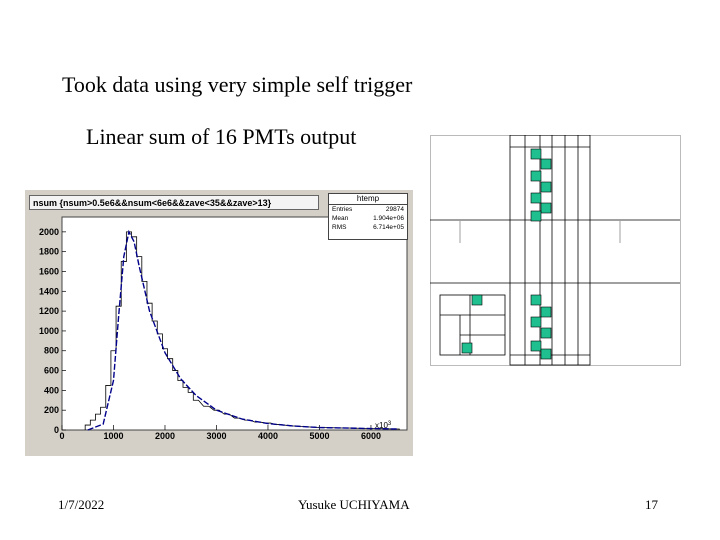 The height and width of the screenshot is (540, 720). What do you see at coordinates (49, 311) in the screenshot?
I see `y-tick-label: 1200` at bounding box center [49, 311].